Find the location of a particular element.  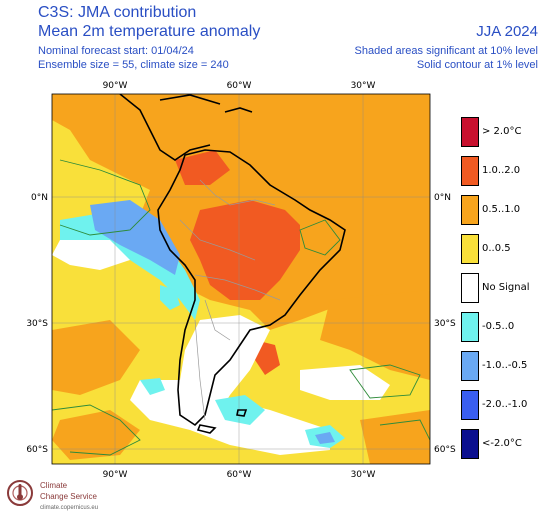

legend-item: 0..0.5 is located at coordinates (502, 250).